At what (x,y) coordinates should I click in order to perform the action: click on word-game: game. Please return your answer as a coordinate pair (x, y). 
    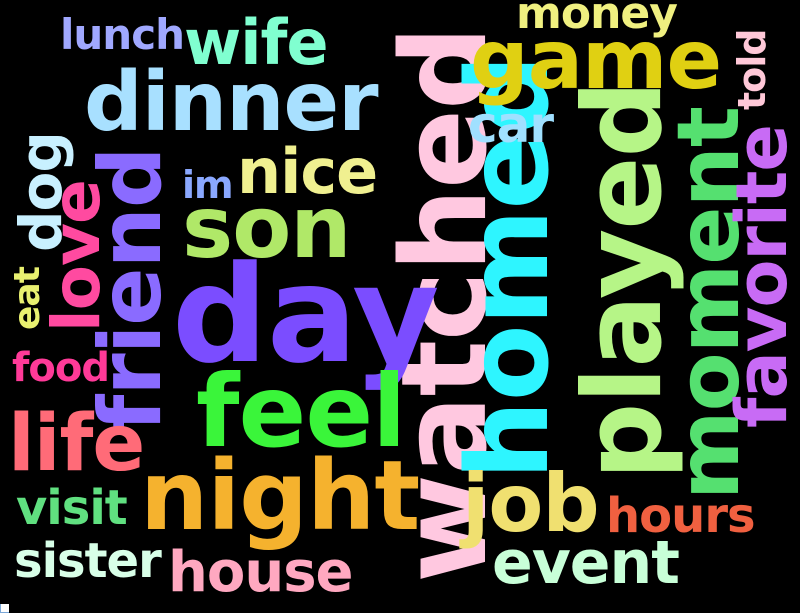
    Looking at the image, I should click on (596, 60).